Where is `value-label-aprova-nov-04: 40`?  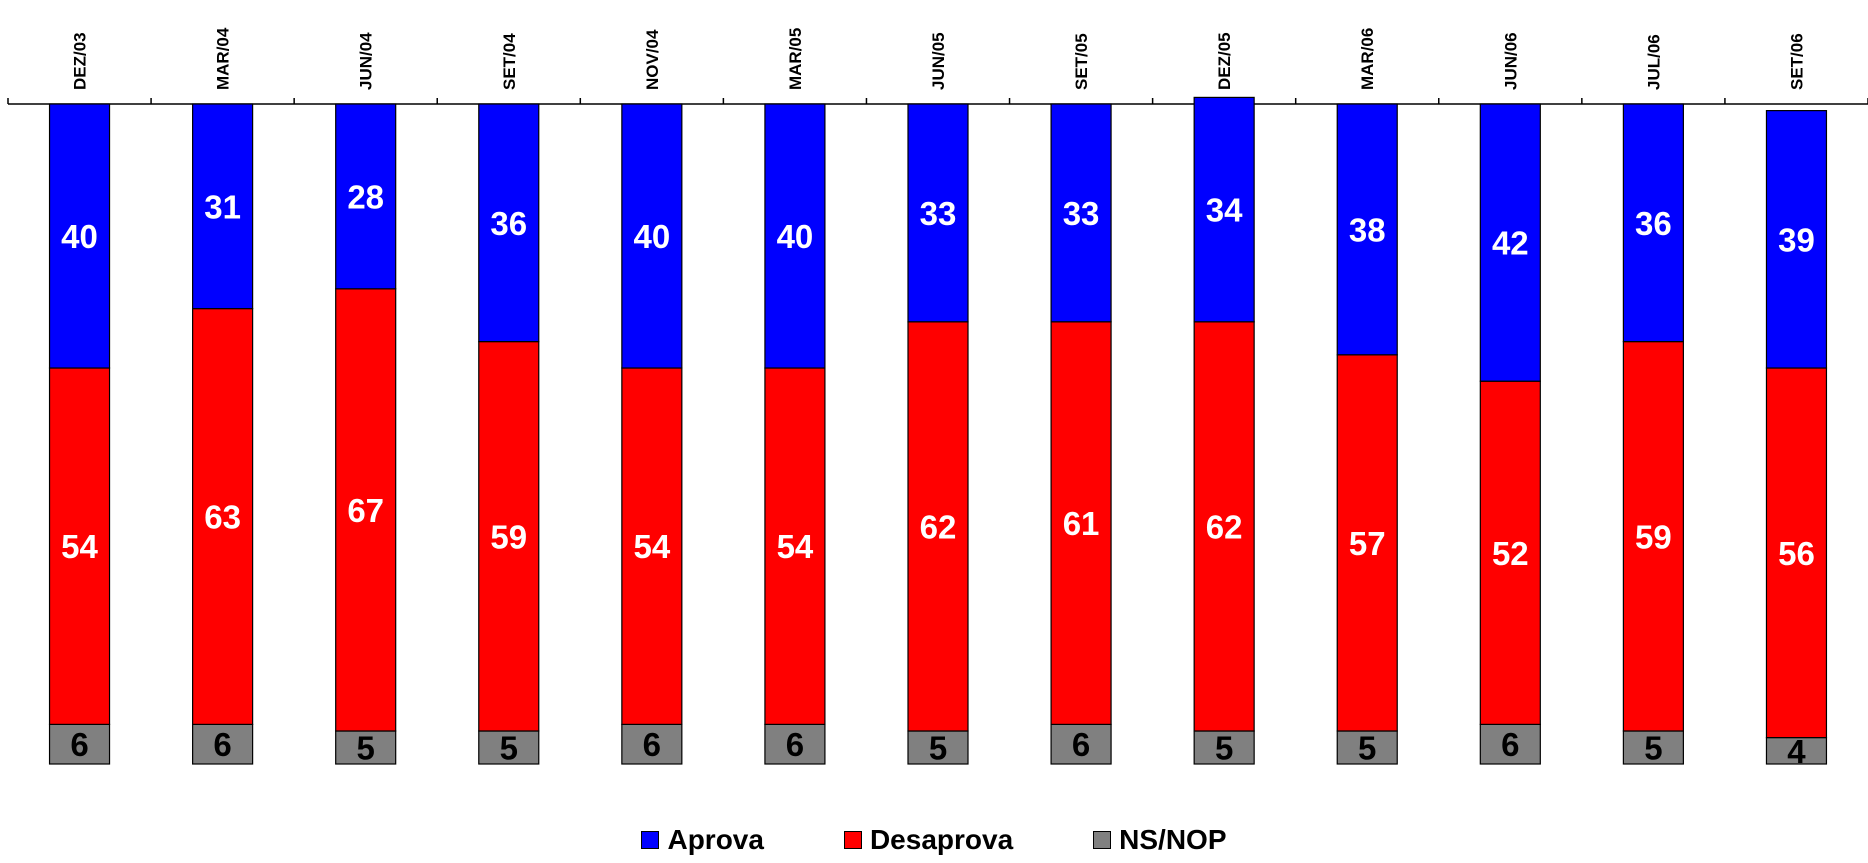
value-label-aprova-nov-04: 40 is located at coordinates (651, 236).